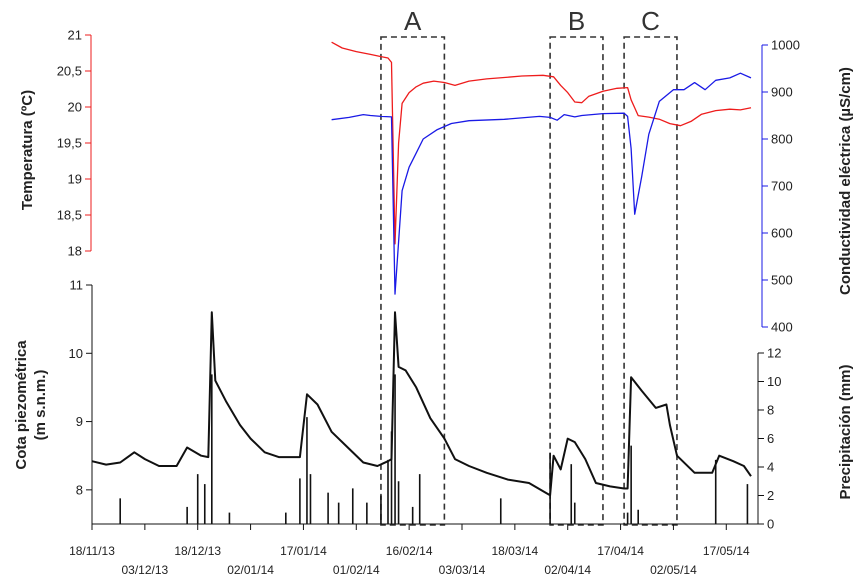  I want to click on x-tick-label: 03/03/14, so click(462, 570).